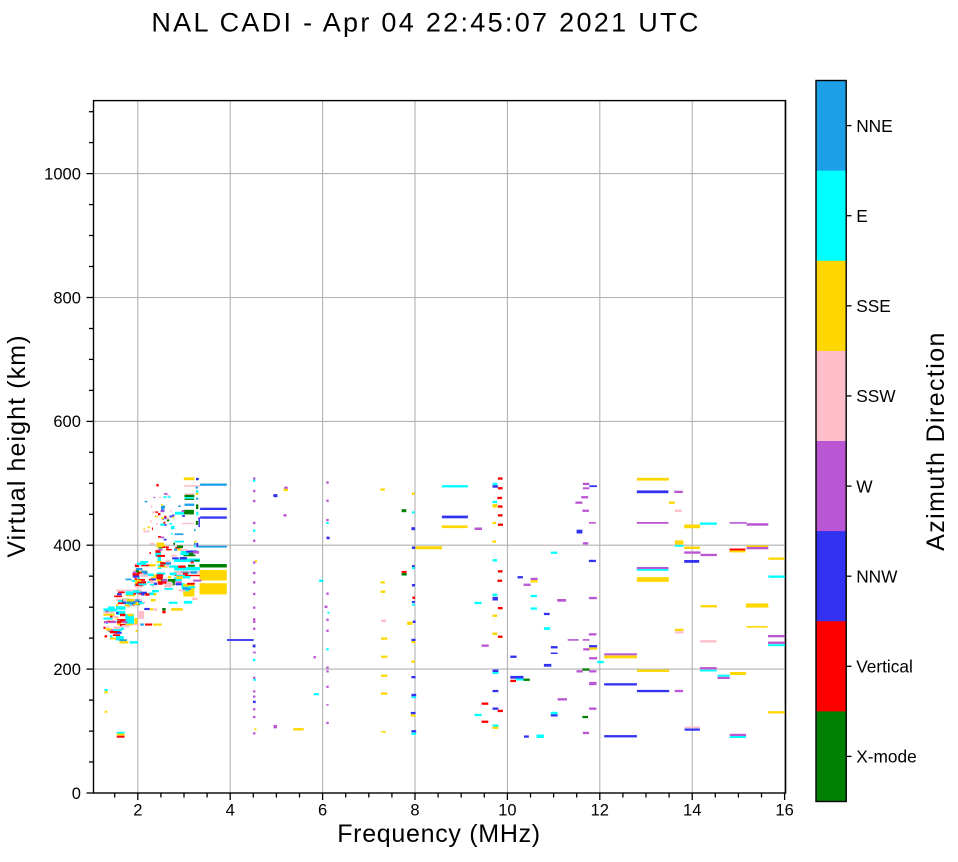  What do you see at coordinates (862, 216) in the screenshot?
I see `svg-text: E` at bounding box center [862, 216].